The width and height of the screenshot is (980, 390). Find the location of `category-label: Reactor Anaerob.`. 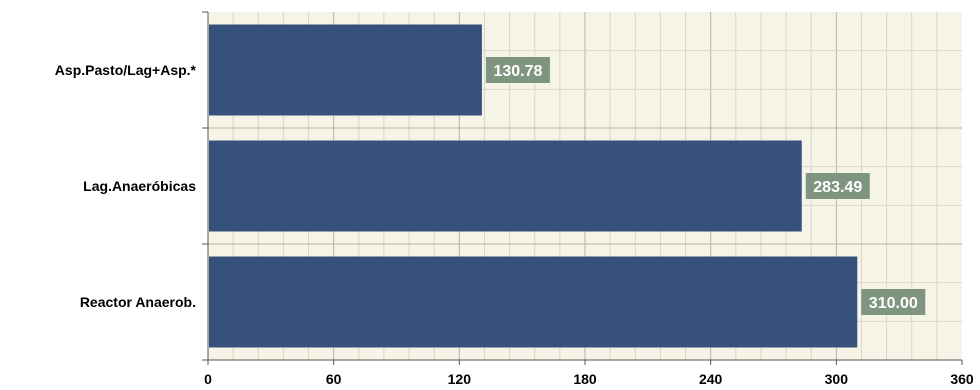

category-label: Reactor Anaerob. is located at coordinates (138, 302).